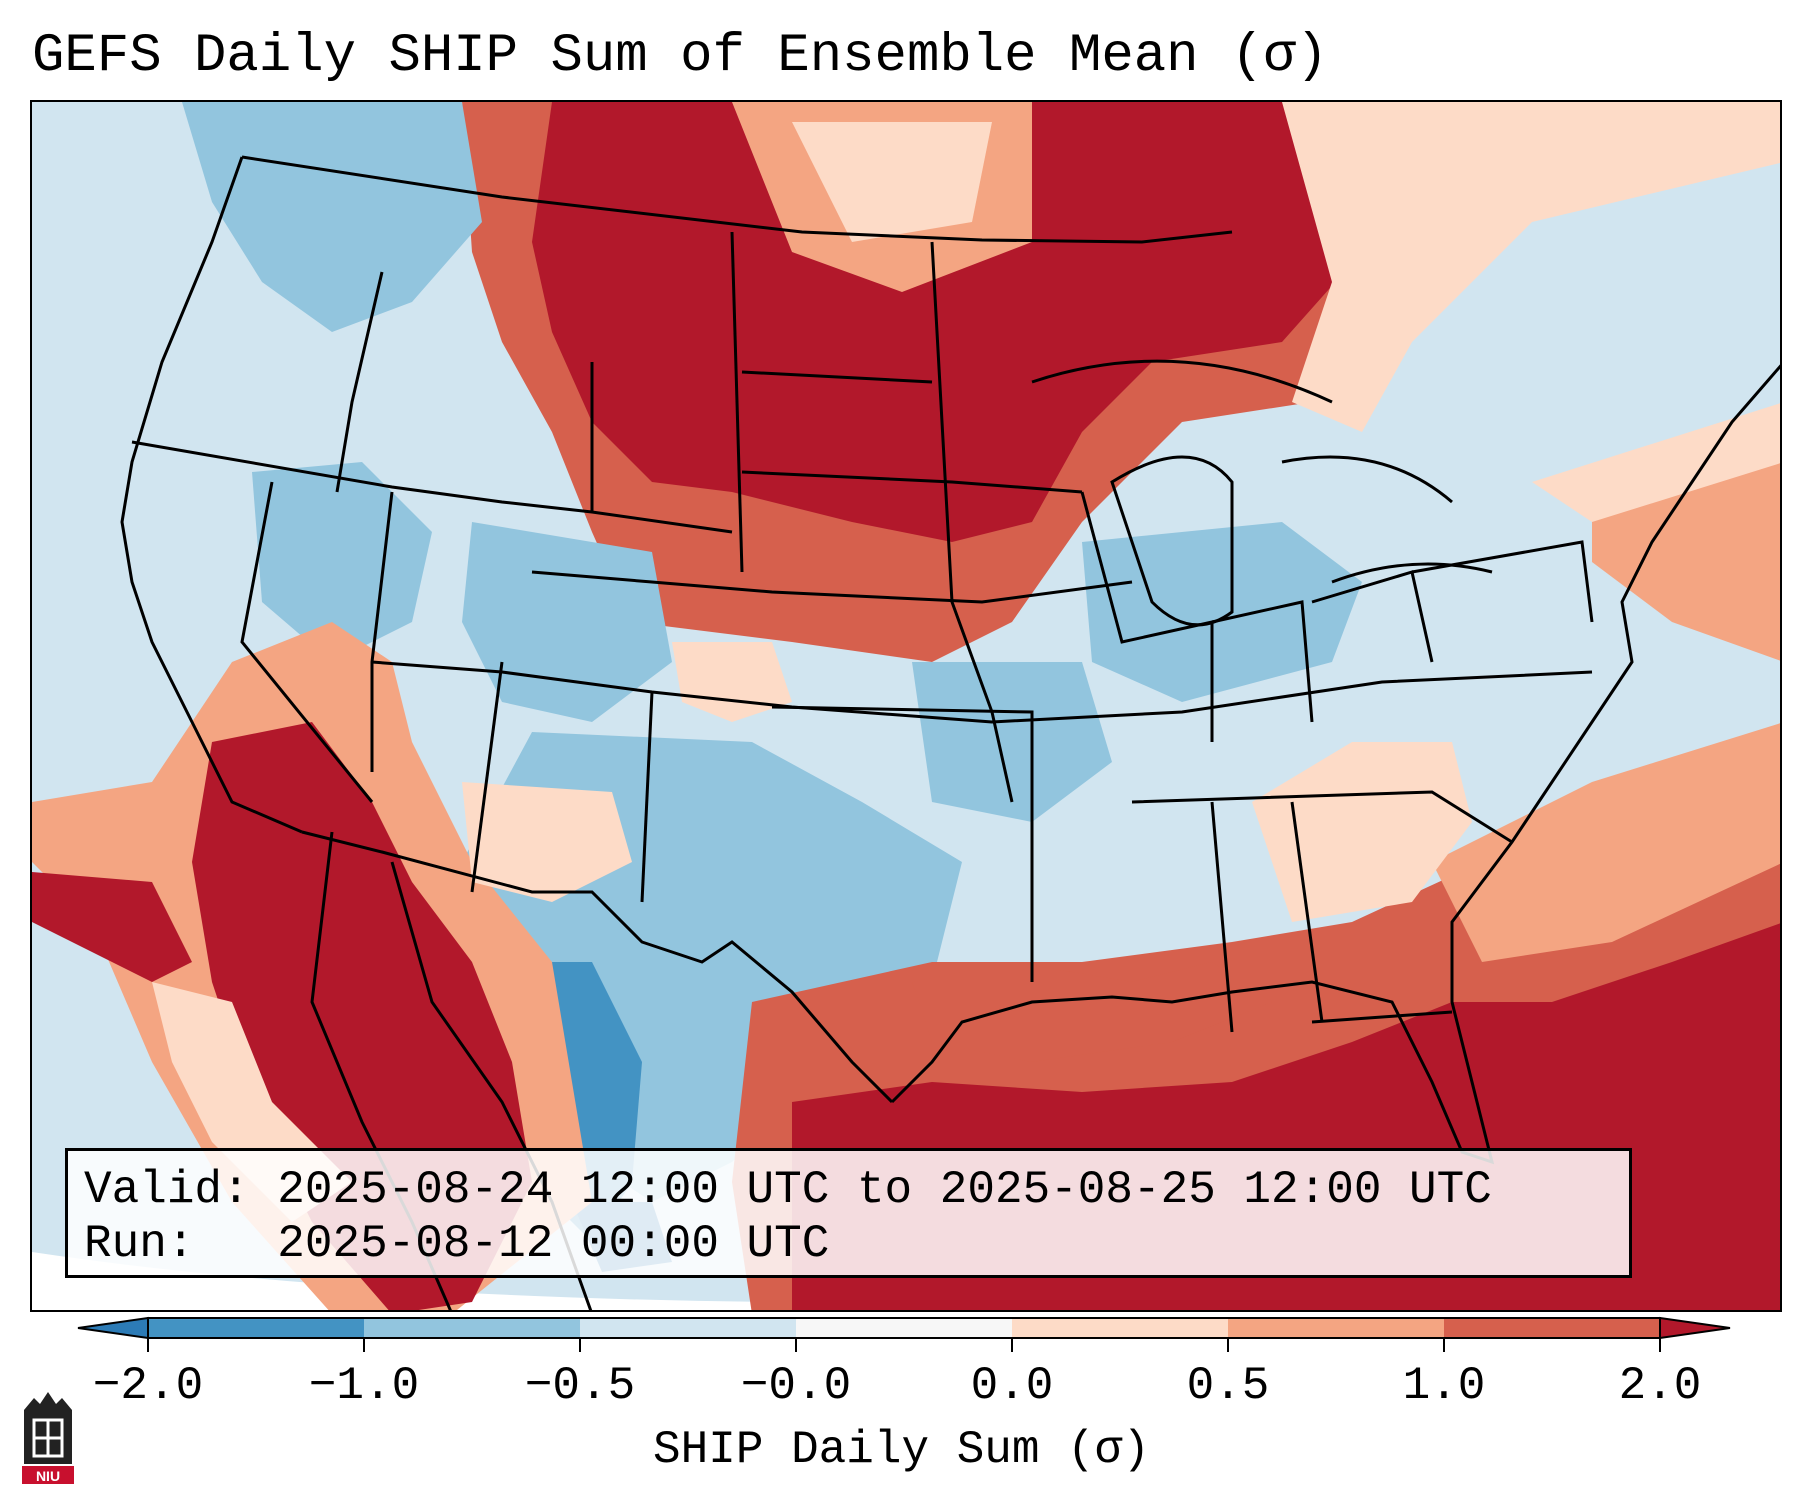  What do you see at coordinates (1444, 1386) in the screenshot?
I see `colorbar-tick-label: 1.0` at bounding box center [1444, 1386].